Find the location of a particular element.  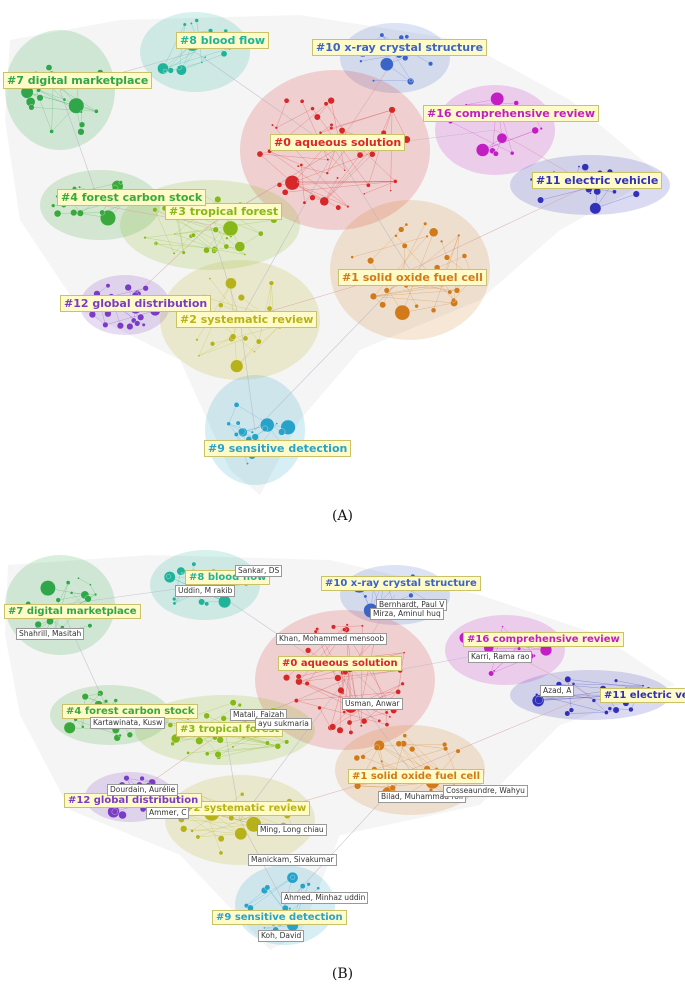

cluster-label-c11: #11 electric vehicle is located at coordinates (642, 695).